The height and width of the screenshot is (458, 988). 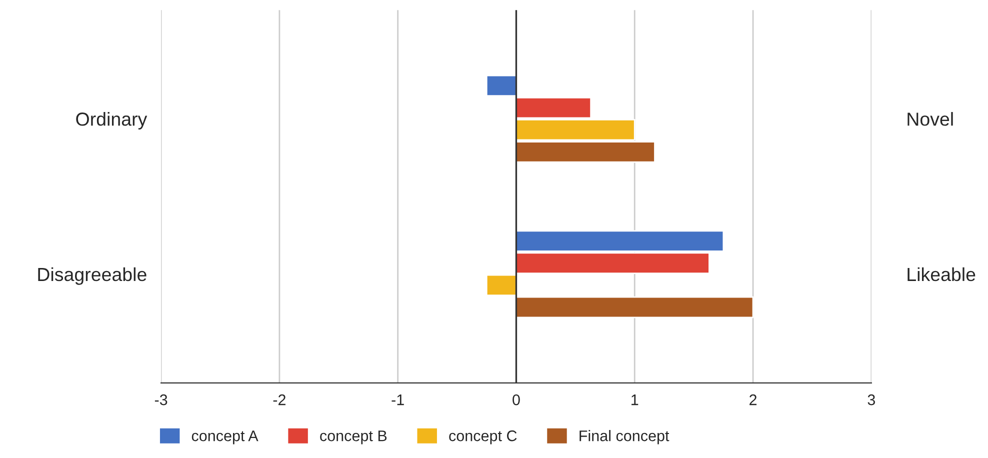 I want to click on y2-tick-label: Likeable, so click(x=942, y=274).